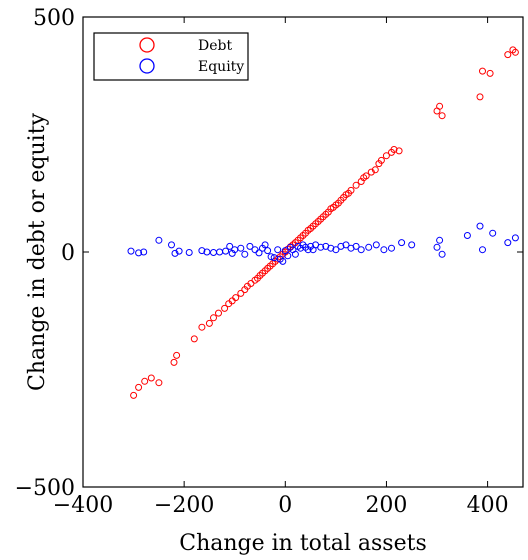  Describe the element at coordinates (147, 45) in the screenshot. I see `legend-marker-debt` at that location.